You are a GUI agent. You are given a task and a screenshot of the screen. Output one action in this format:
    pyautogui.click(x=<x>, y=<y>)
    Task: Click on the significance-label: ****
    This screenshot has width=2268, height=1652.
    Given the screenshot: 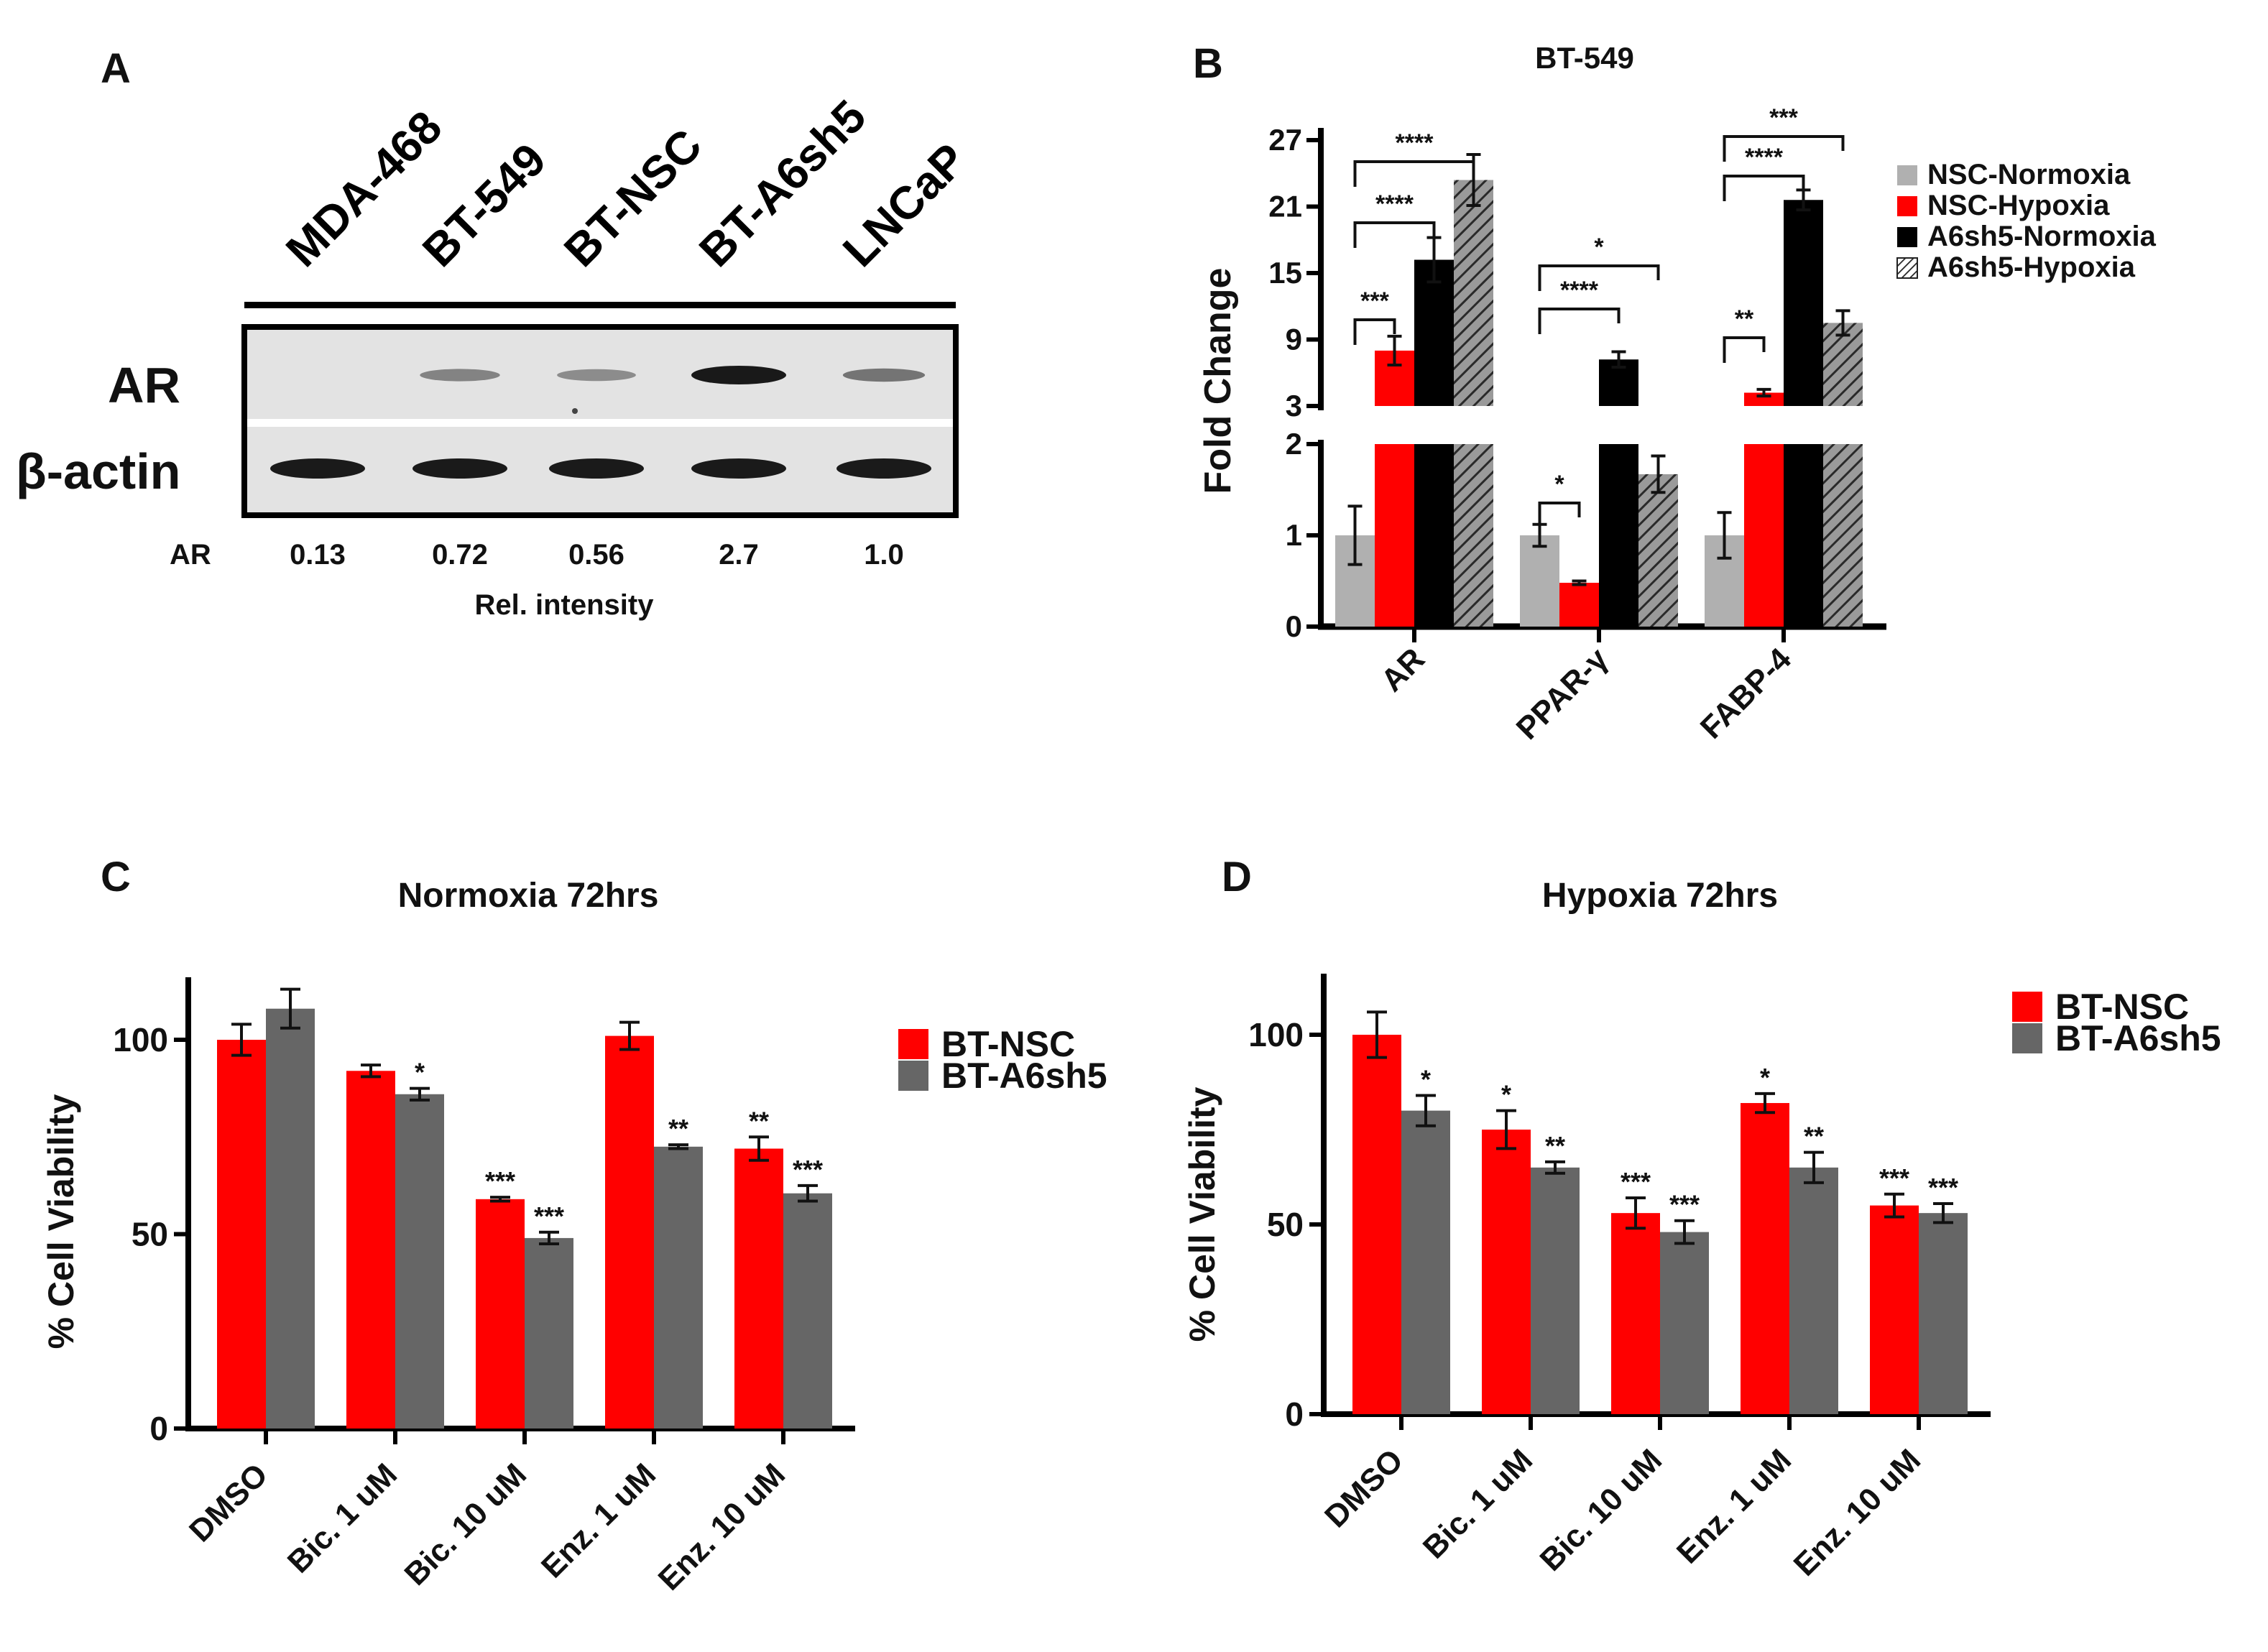 What is the action you would take?
    pyautogui.click(x=1580, y=290)
    